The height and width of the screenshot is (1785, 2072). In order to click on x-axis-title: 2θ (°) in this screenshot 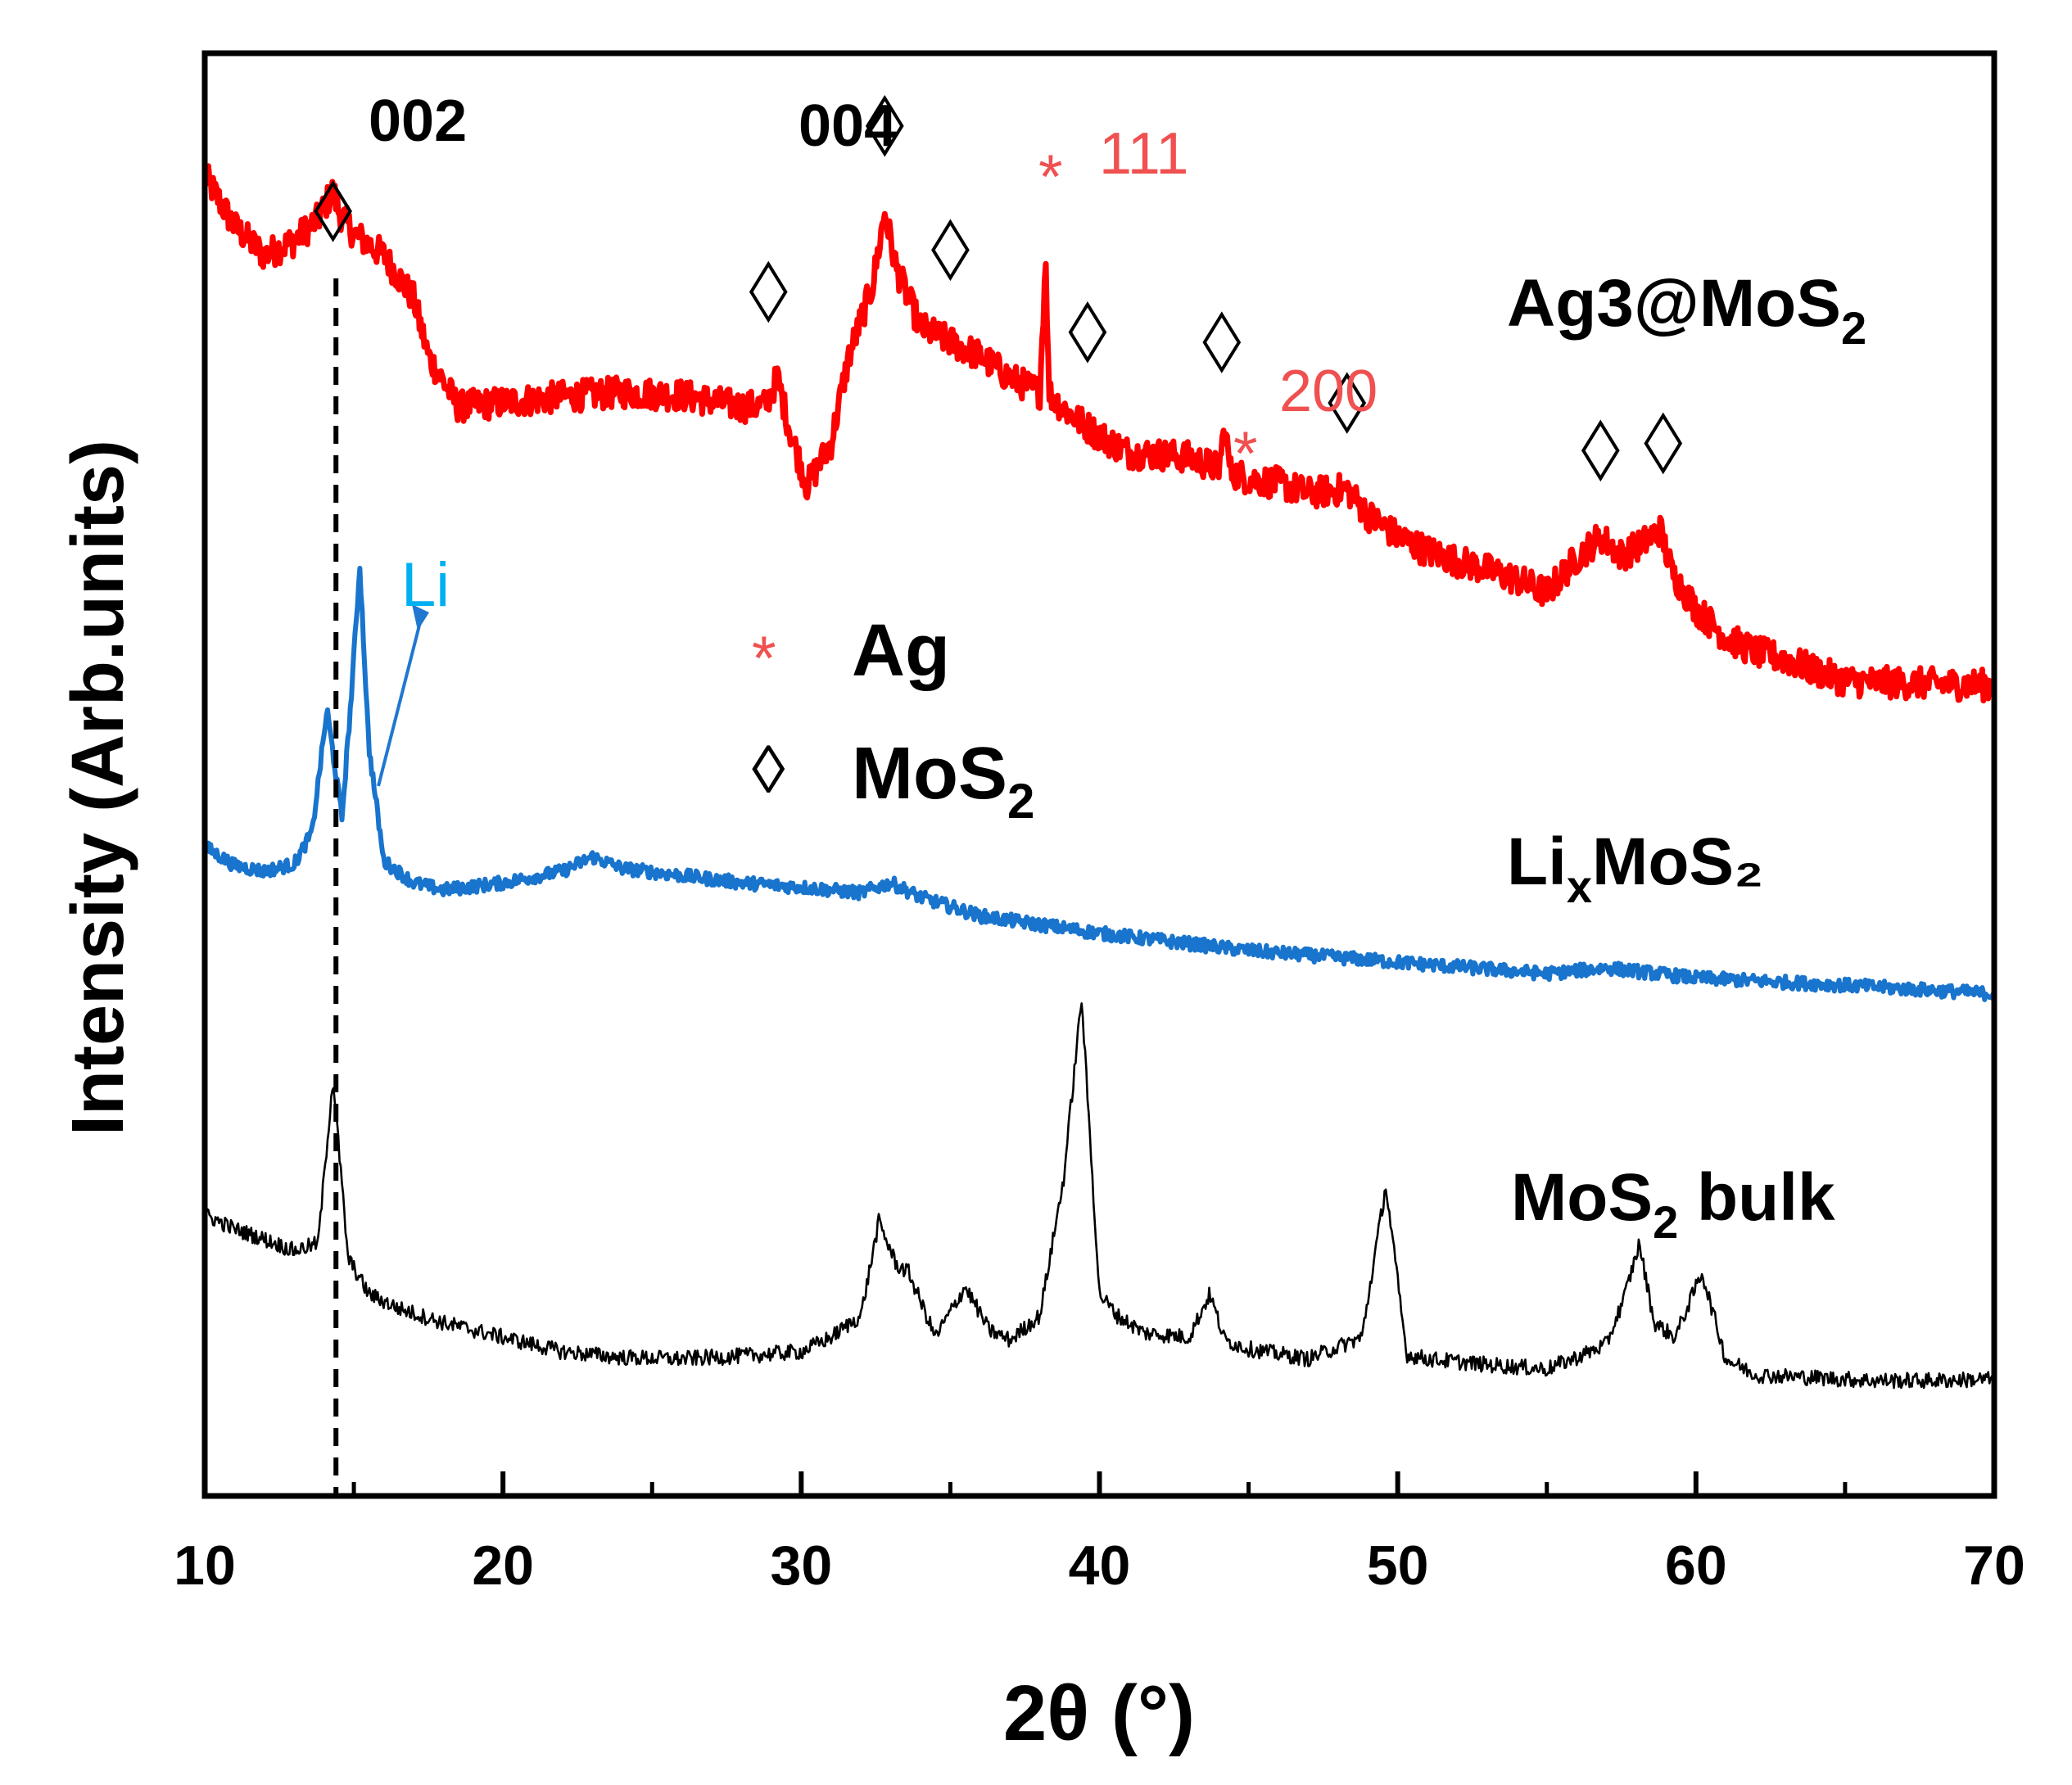, I will do `click(1099, 1713)`.